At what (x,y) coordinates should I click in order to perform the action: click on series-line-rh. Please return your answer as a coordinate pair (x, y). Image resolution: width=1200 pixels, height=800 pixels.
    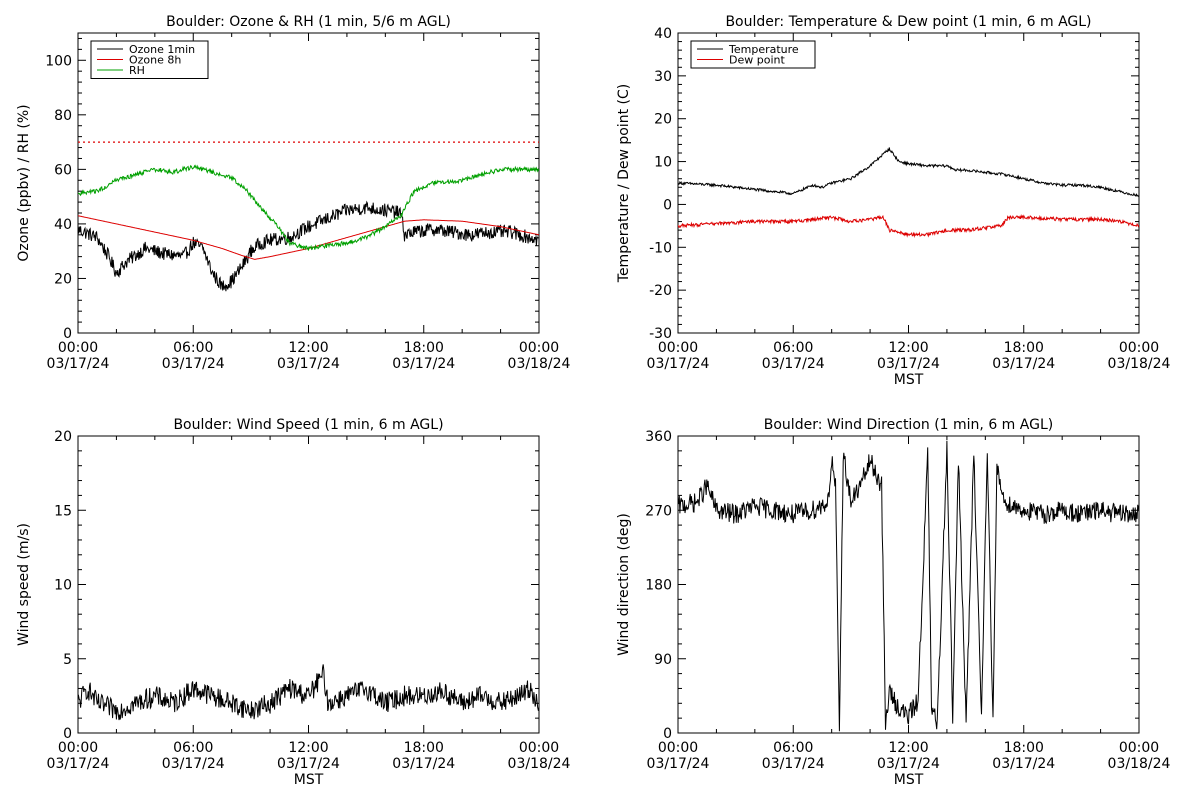
    Looking at the image, I should click on (308, 207).